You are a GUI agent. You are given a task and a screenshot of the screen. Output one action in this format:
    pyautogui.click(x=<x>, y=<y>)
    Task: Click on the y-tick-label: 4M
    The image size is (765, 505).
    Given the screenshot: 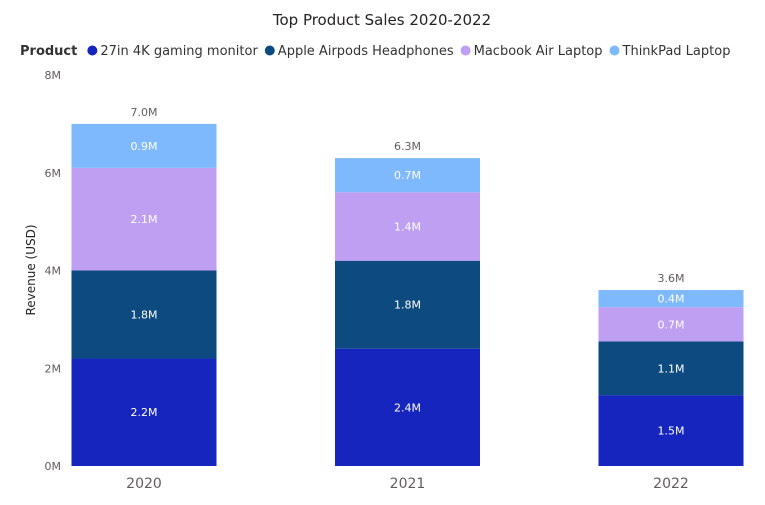 What is the action you would take?
    pyautogui.click(x=53, y=271)
    